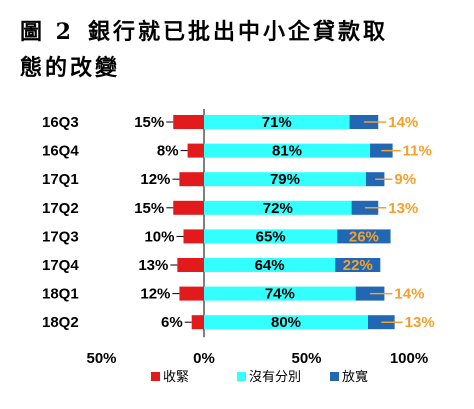 The height and width of the screenshot is (409, 474). I want to click on data-label-unchanged: 71%, so click(277, 122).